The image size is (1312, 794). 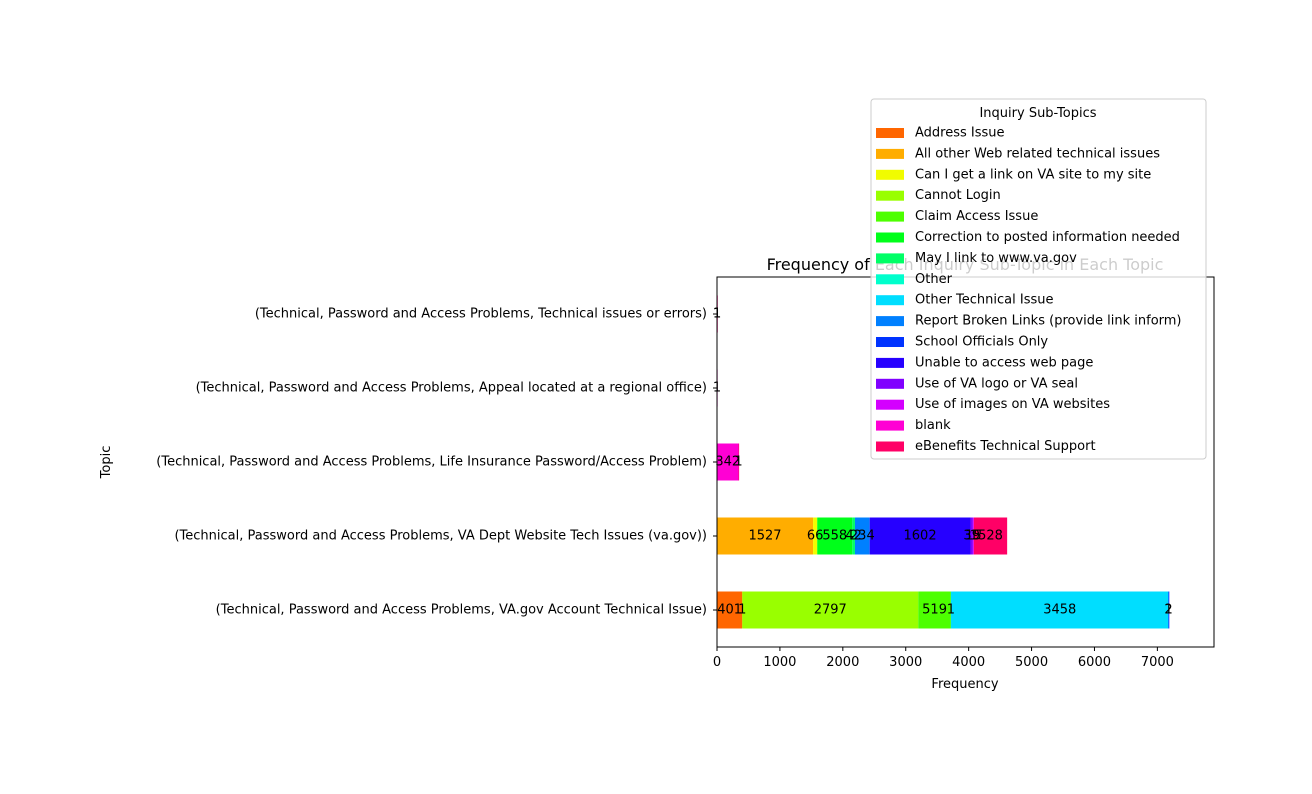 I want to click on data-label: 42, so click(x=853, y=536).